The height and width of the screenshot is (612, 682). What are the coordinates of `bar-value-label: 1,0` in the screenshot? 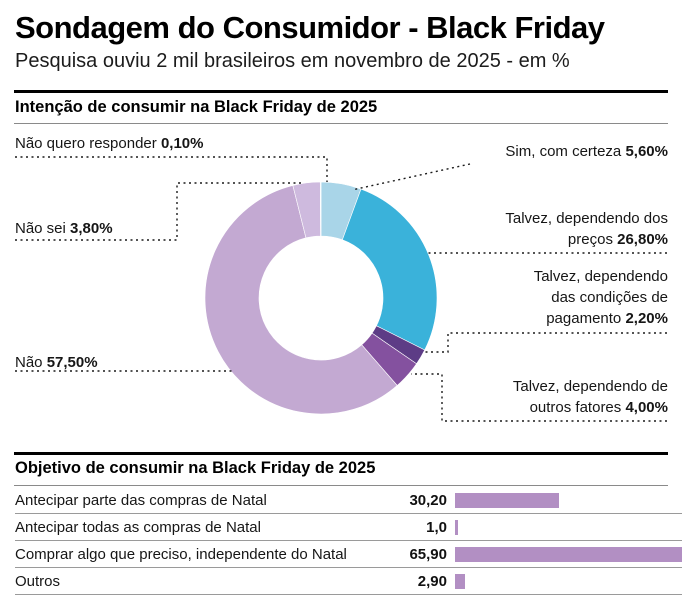 It's located at (436, 527).